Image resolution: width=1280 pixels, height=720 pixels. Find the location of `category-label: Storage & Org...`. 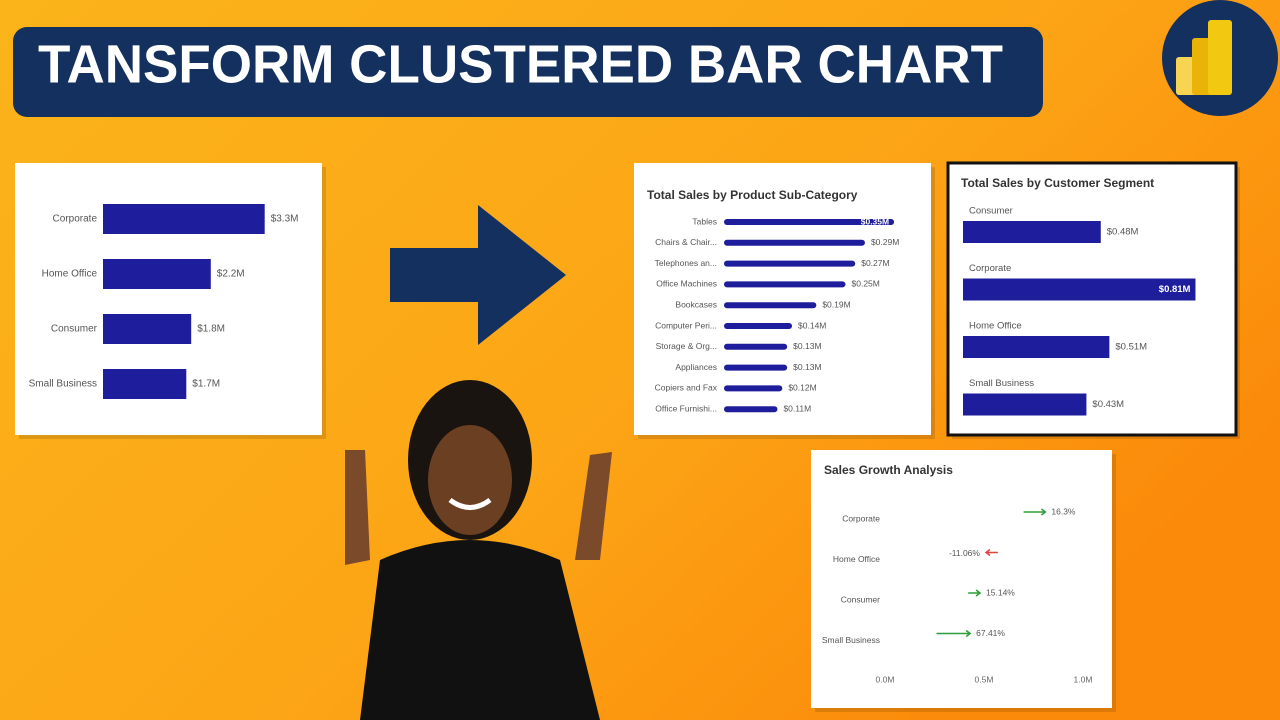

category-label: Storage & Org... is located at coordinates (686, 346).